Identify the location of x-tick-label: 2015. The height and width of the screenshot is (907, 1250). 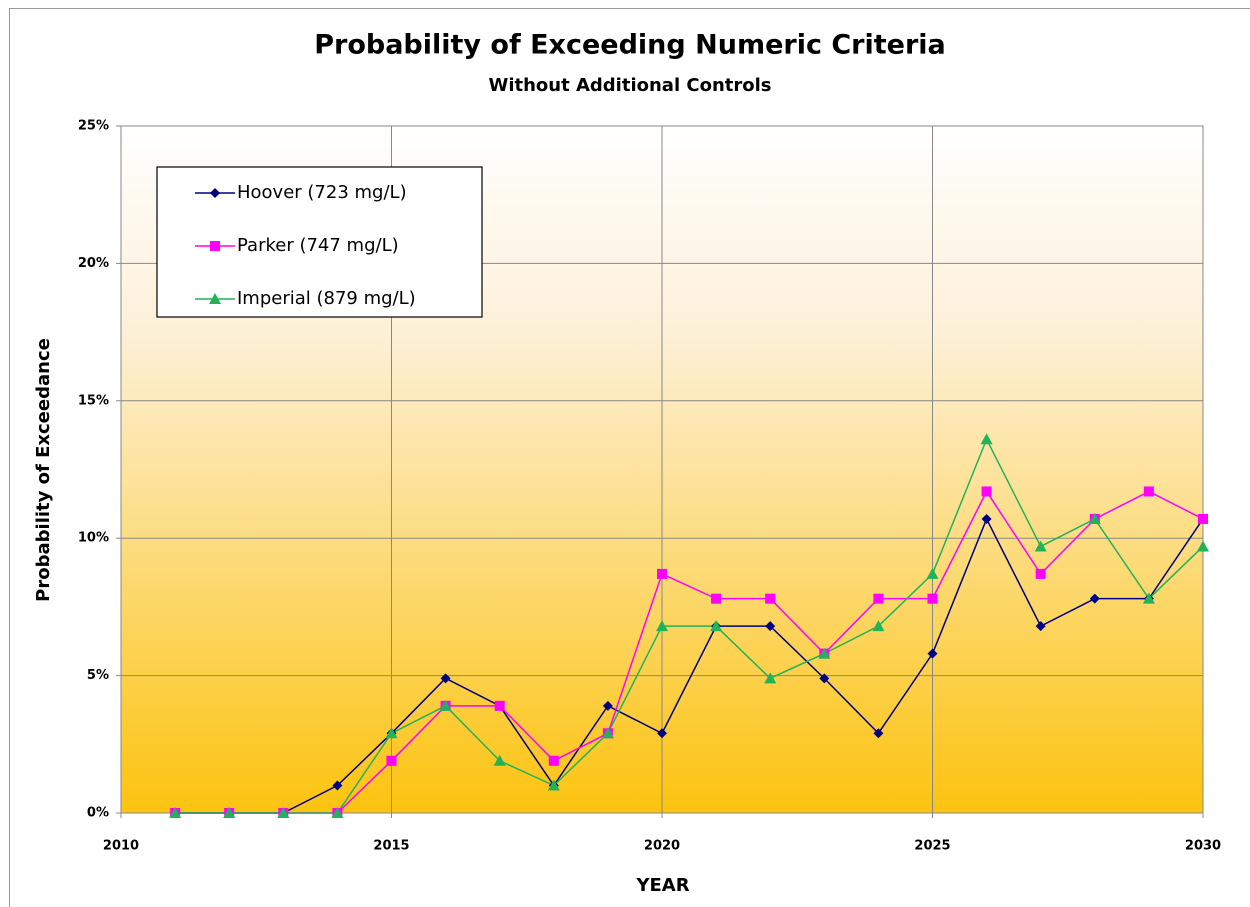
(391, 846).